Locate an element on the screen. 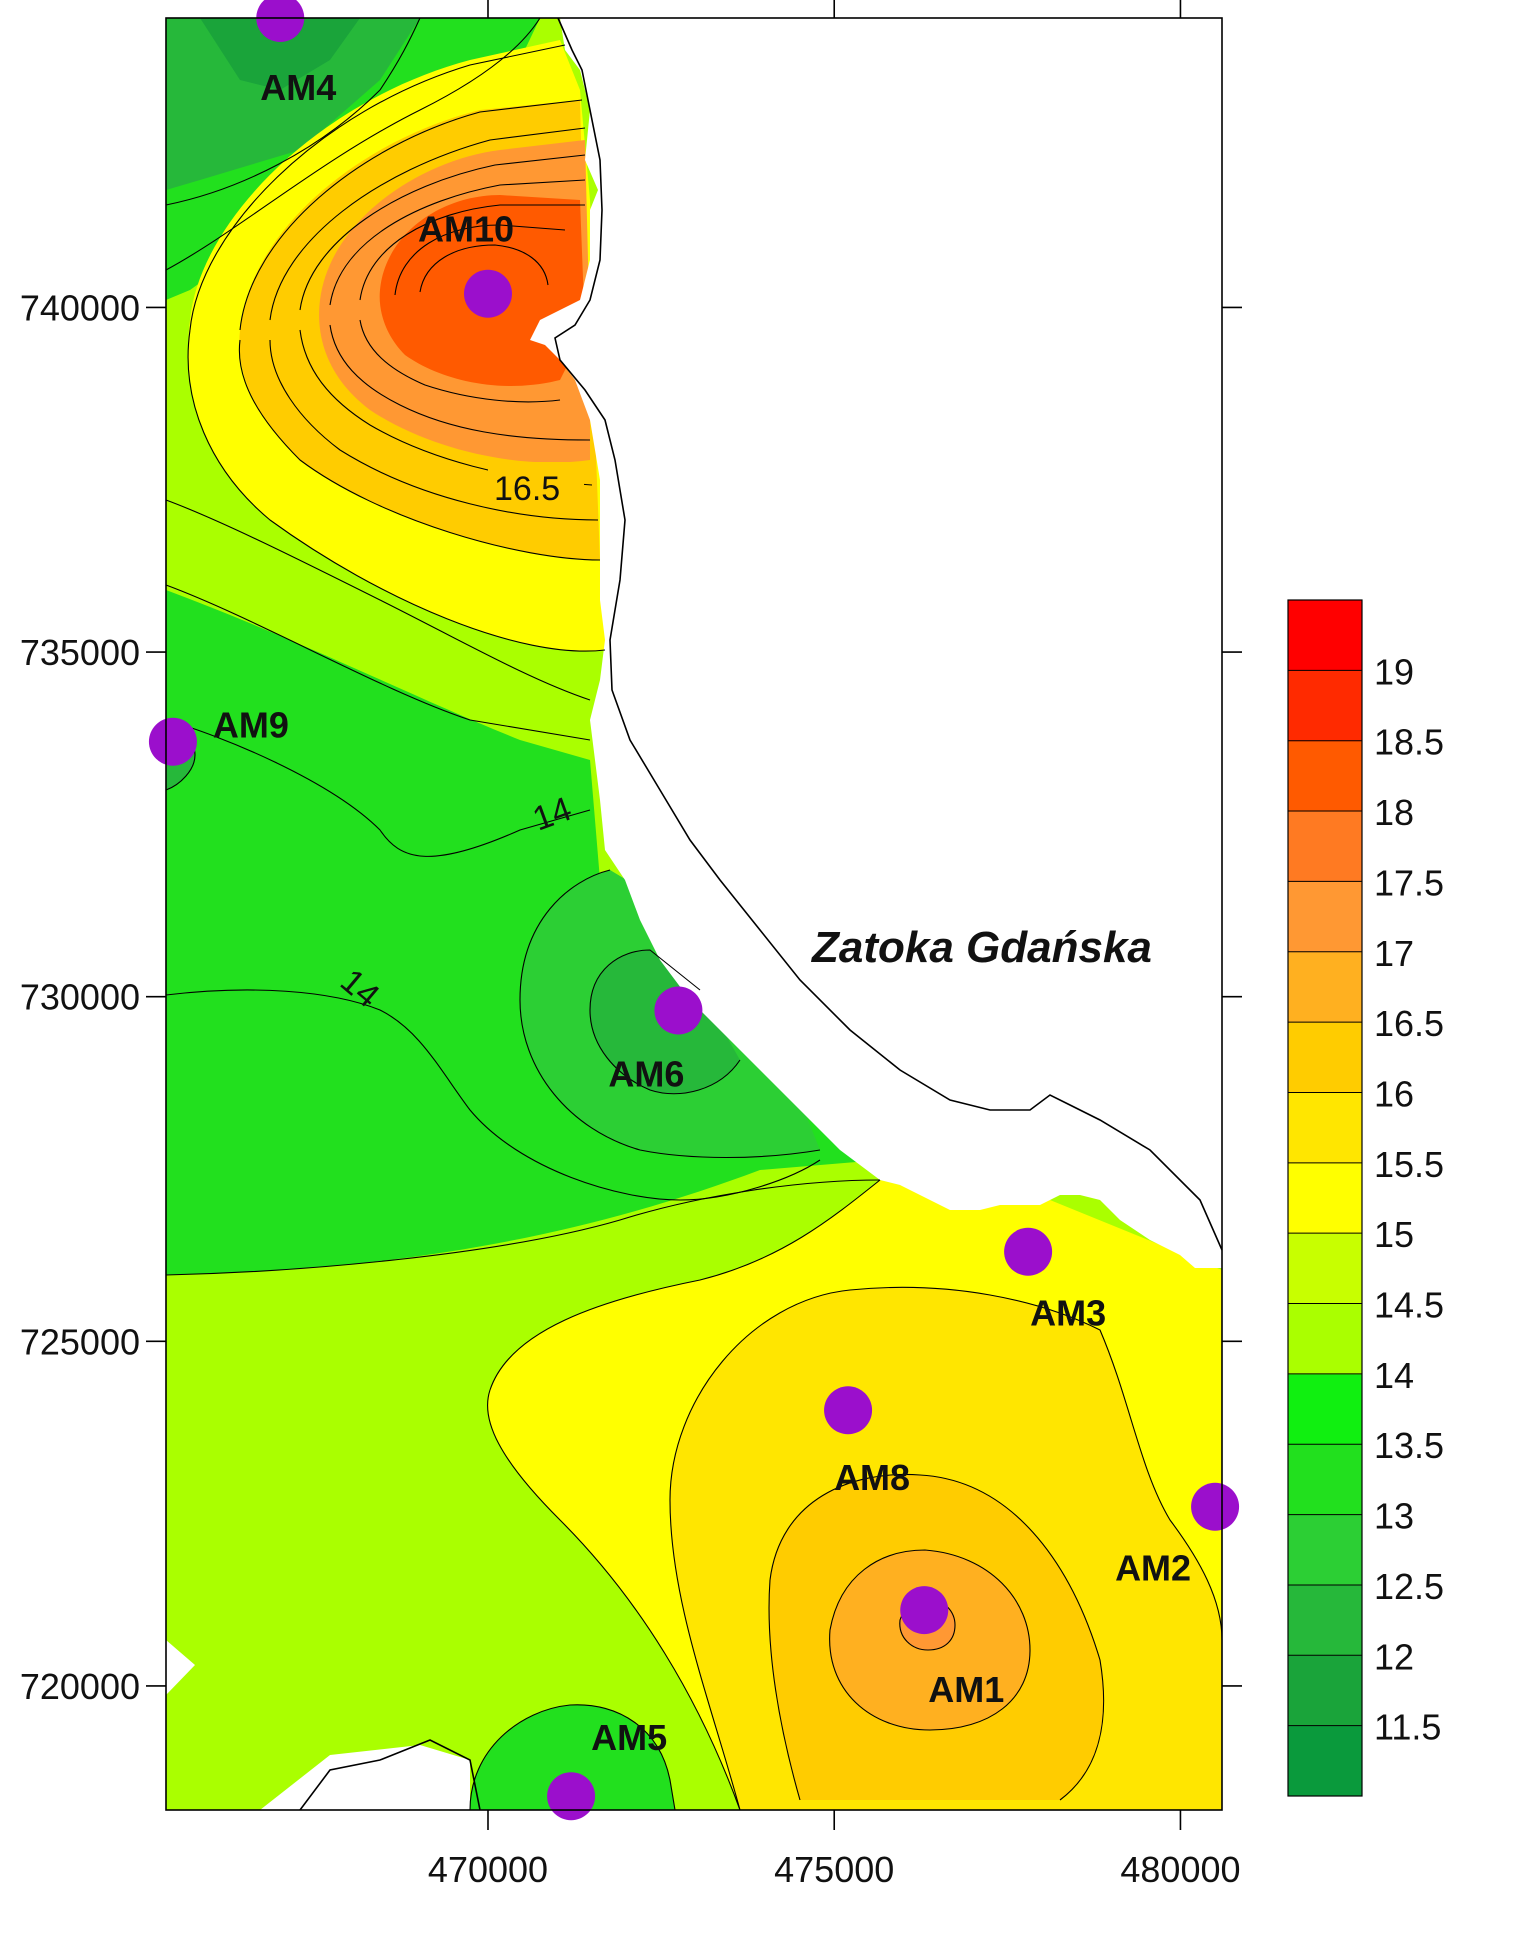 Image resolution: width=1532 pixels, height=1934 pixels. legend-label: 12 is located at coordinates (1394, 1656).